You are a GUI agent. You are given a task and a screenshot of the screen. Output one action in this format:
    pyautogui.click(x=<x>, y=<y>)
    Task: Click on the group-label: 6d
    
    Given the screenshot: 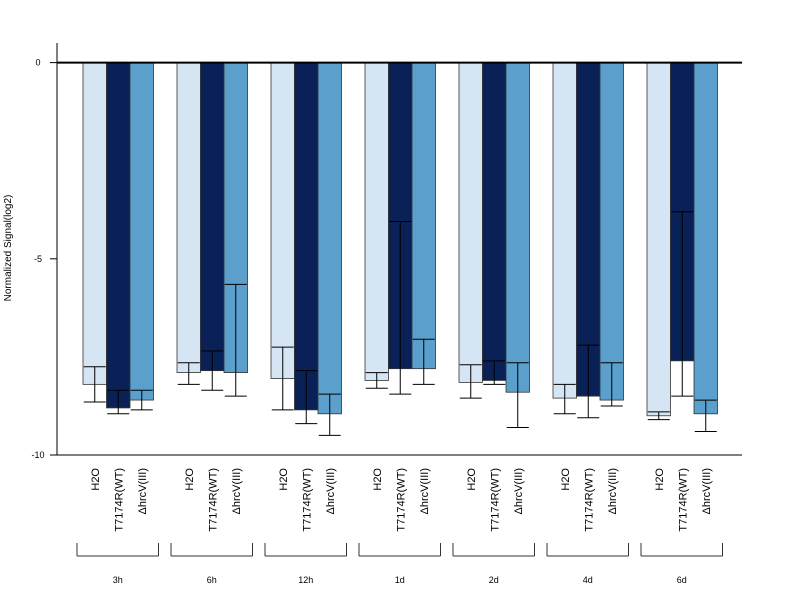 What is the action you would take?
    pyautogui.click(x=682, y=580)
    